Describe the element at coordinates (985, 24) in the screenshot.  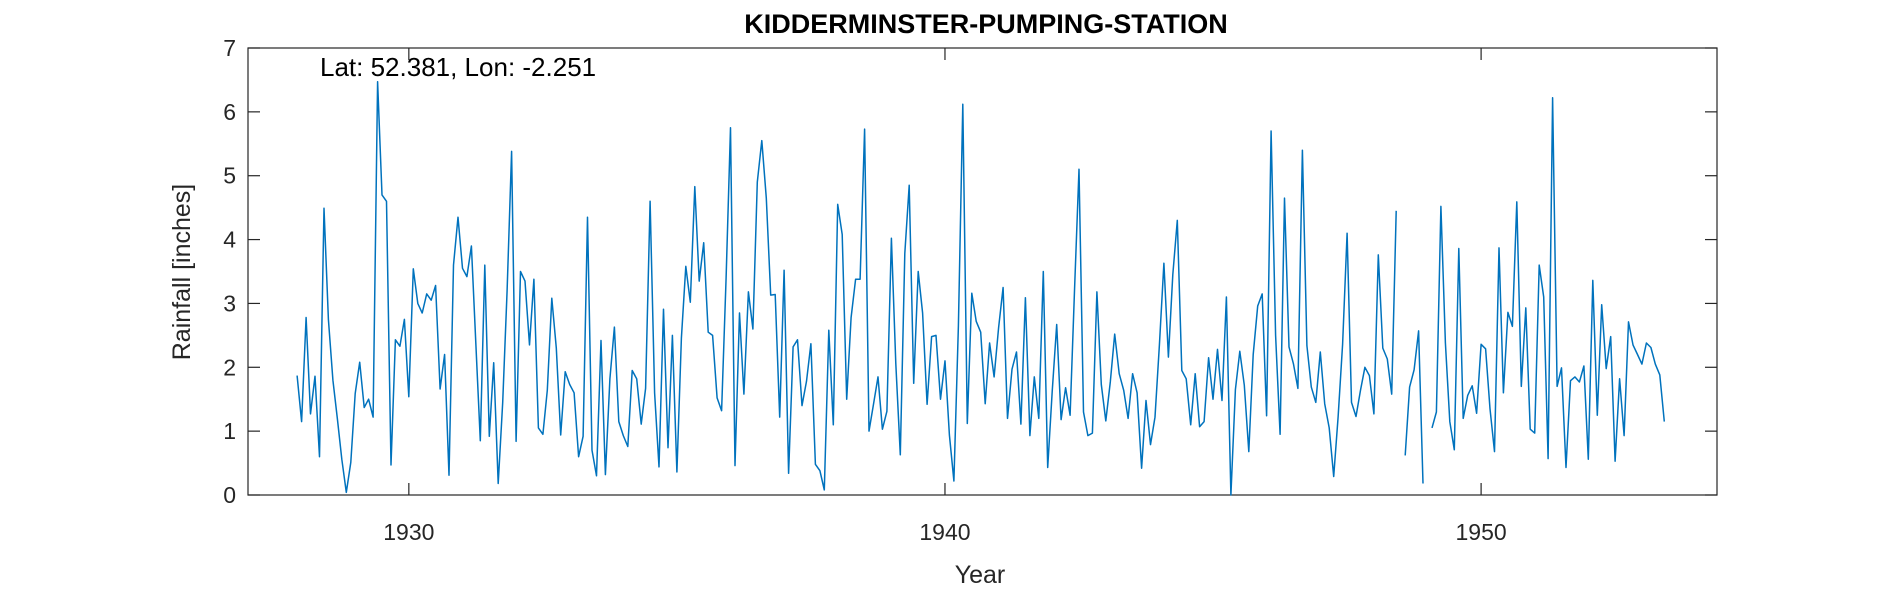
I see `chart-title: KIDDERMINSTER-PUMPING-STATION` at that location.